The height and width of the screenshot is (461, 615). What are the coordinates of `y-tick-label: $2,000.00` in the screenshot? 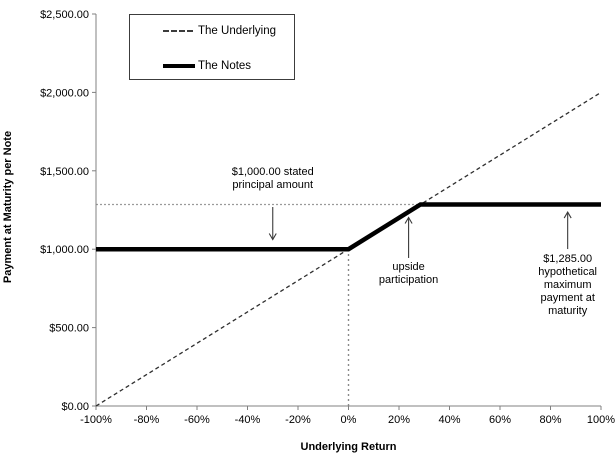 It's located at (64, 93).